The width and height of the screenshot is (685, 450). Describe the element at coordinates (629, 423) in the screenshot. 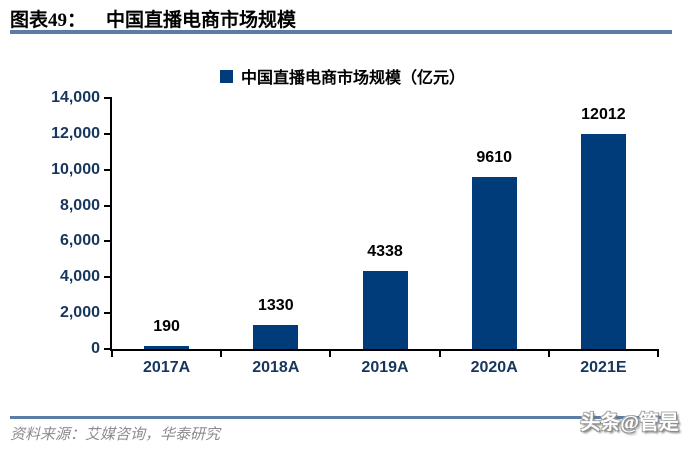

I see `watermark: 头条@管是` at that location.